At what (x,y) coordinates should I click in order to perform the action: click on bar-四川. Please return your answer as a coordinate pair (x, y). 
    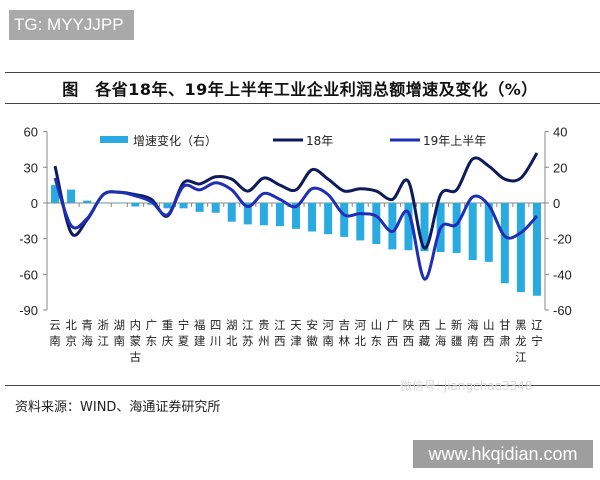
    Looking at the image, I should click on (215, 207).